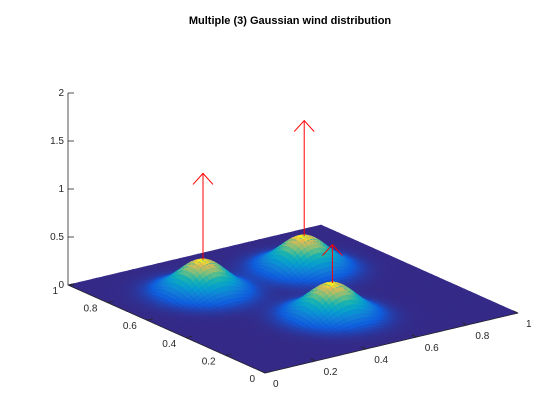  What do you see at coordinates (90, 309) in the screenshot?
I see `y-tick-label: 0.8` at bounding box center [90, 309].